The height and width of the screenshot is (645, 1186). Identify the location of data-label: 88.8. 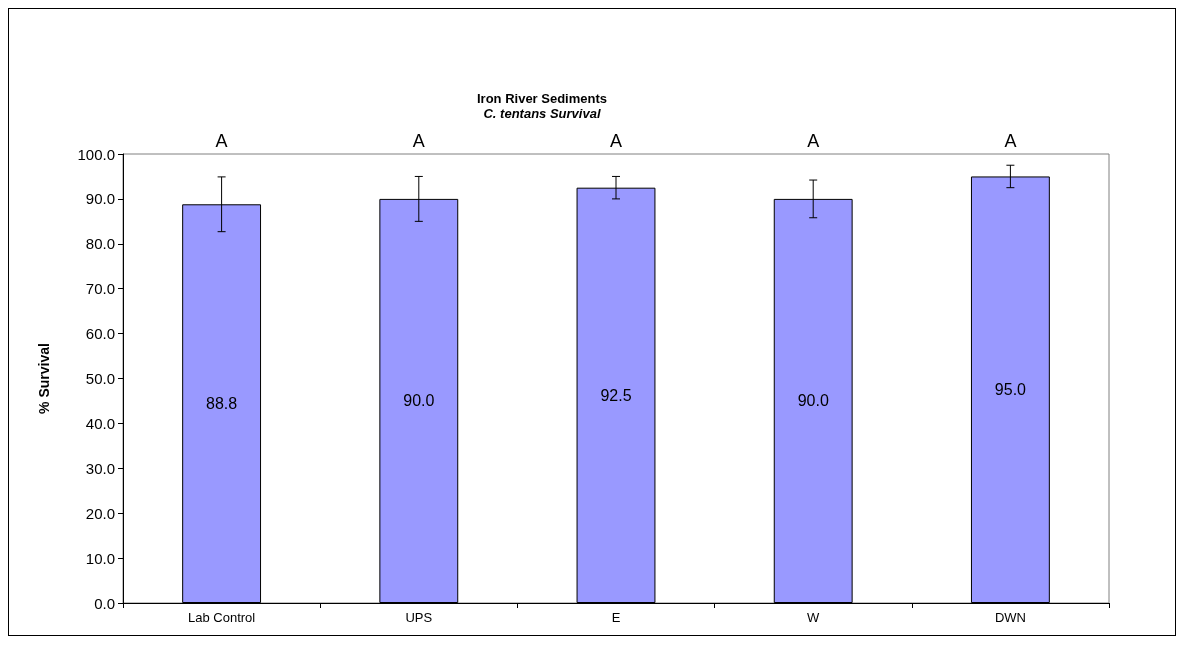
(222, 404).